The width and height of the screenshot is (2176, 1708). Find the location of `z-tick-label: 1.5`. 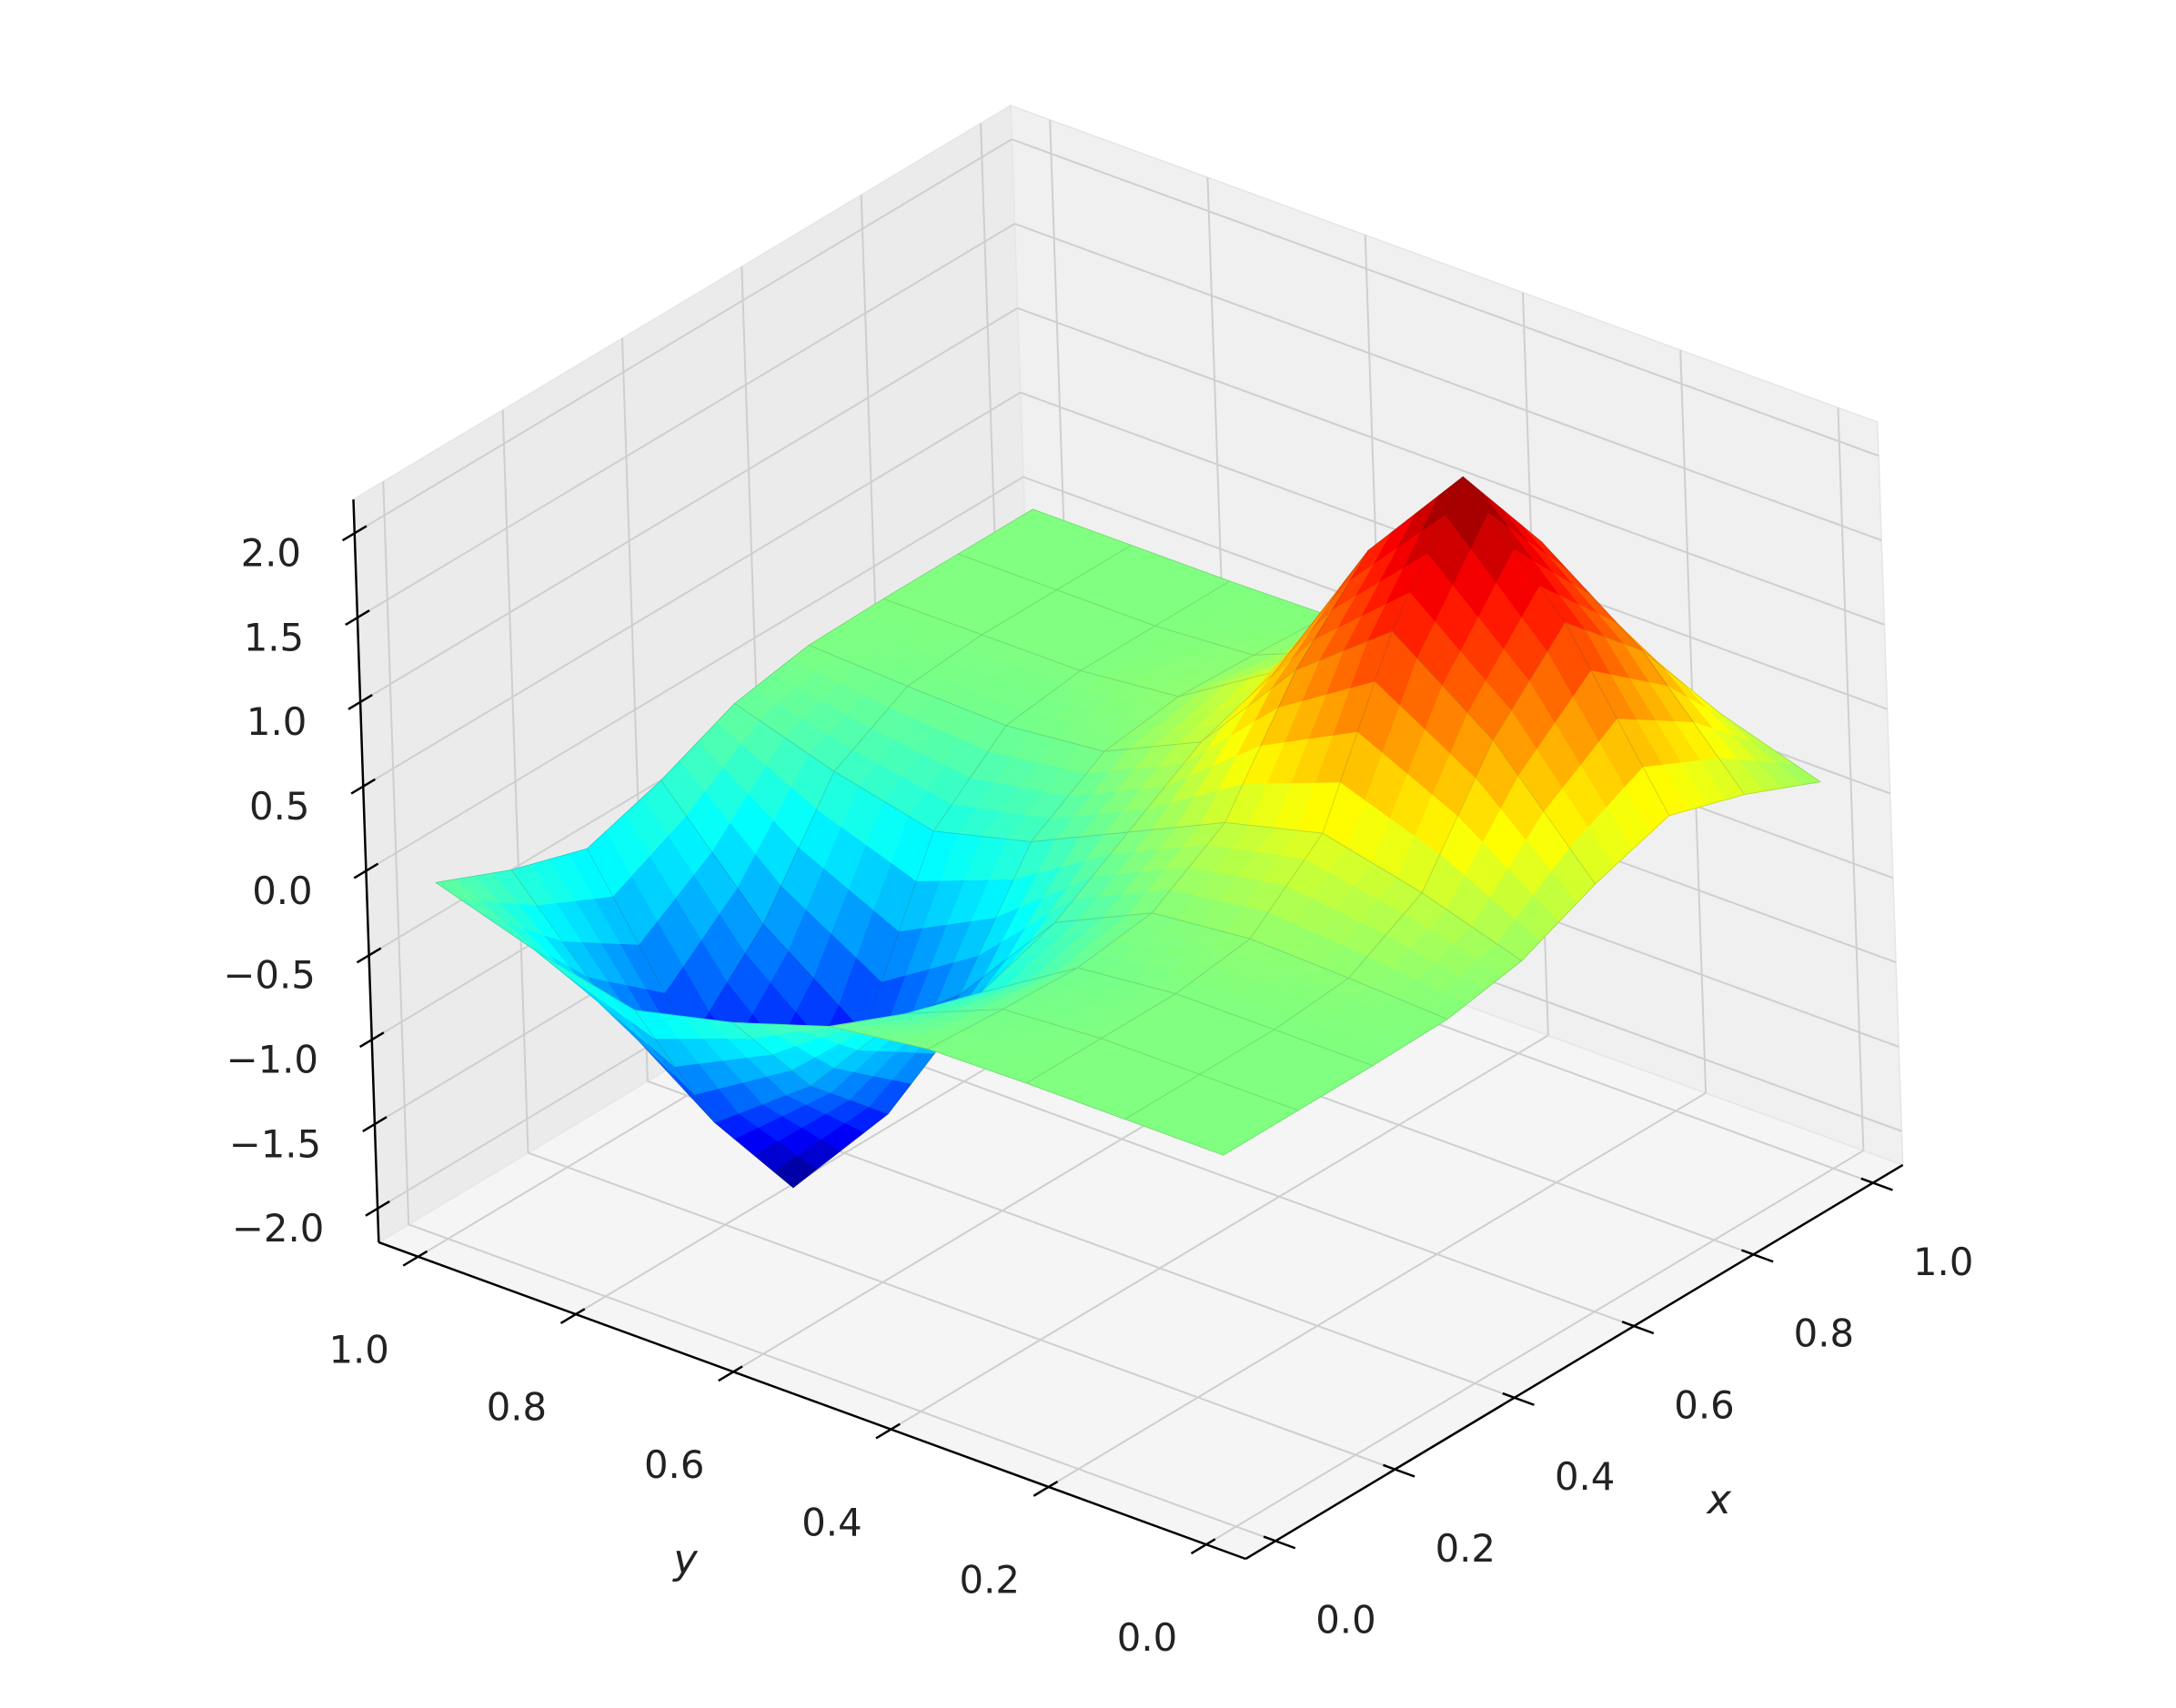

z-tick-label: 1.5 is located at coordinates (274, 637).